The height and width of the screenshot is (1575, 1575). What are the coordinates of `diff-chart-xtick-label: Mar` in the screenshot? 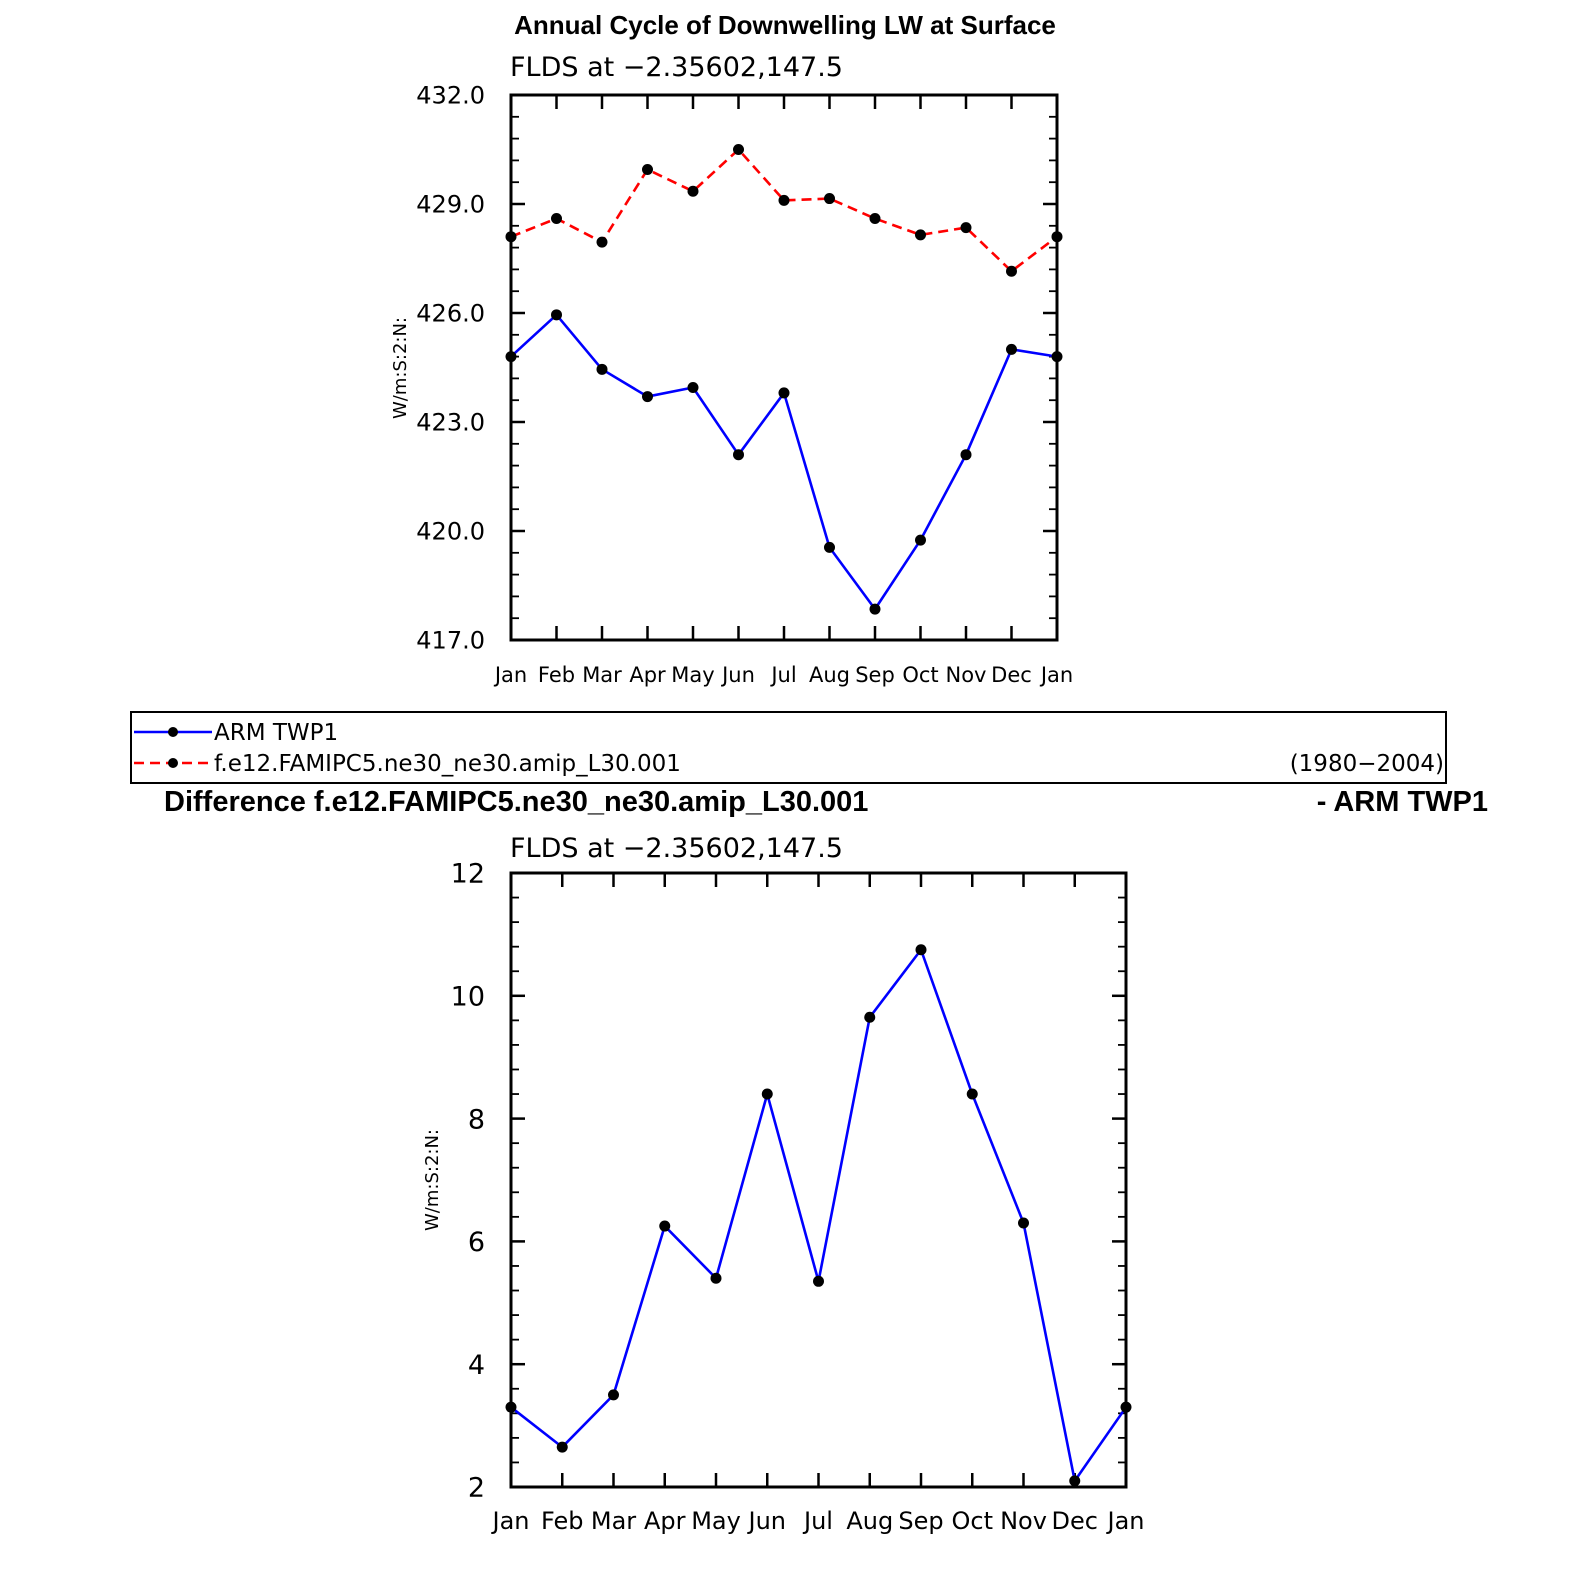 It's located at (613, 1521).